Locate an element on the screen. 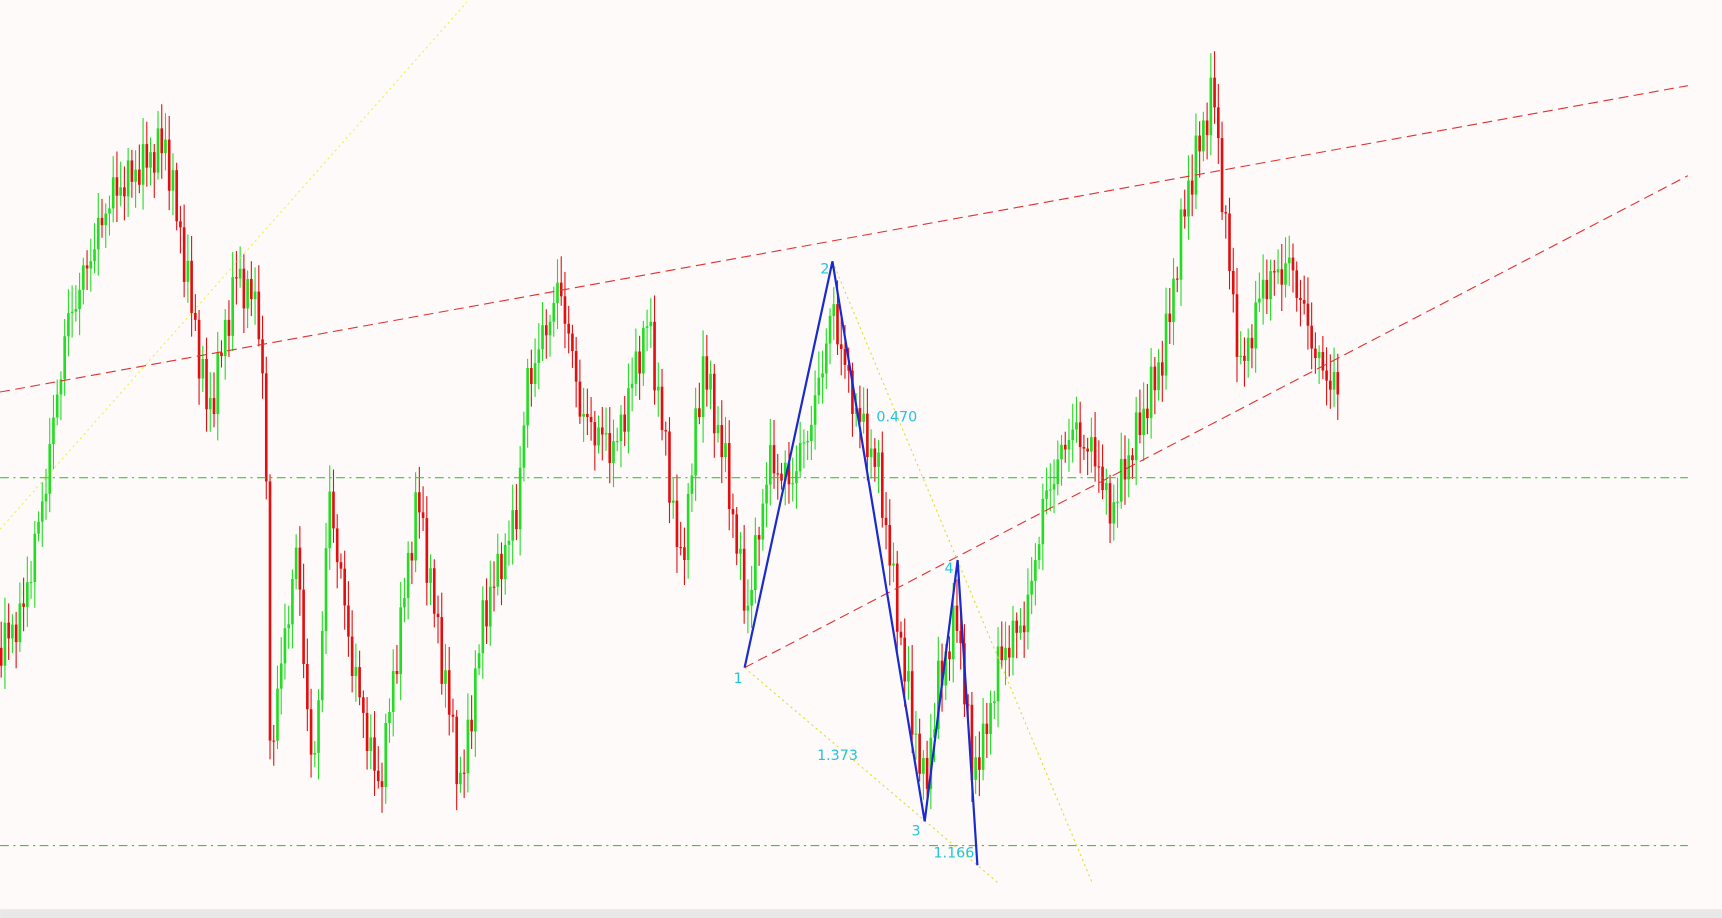  ratio-label: 1.373 is located at coordinates (837, 756).